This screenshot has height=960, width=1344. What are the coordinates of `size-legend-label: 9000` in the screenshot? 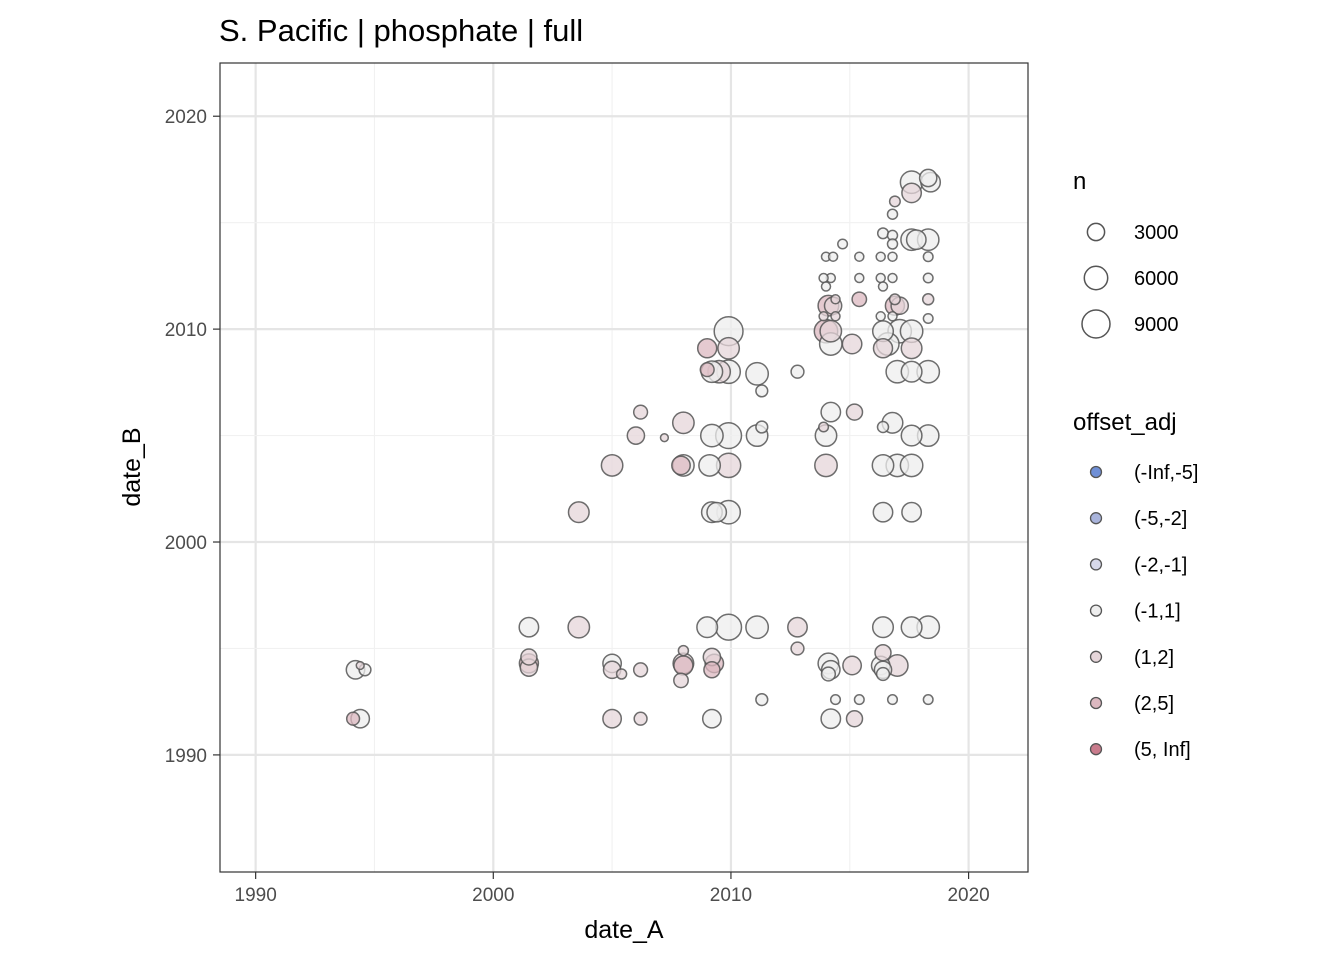 It's located at (1156, 325).